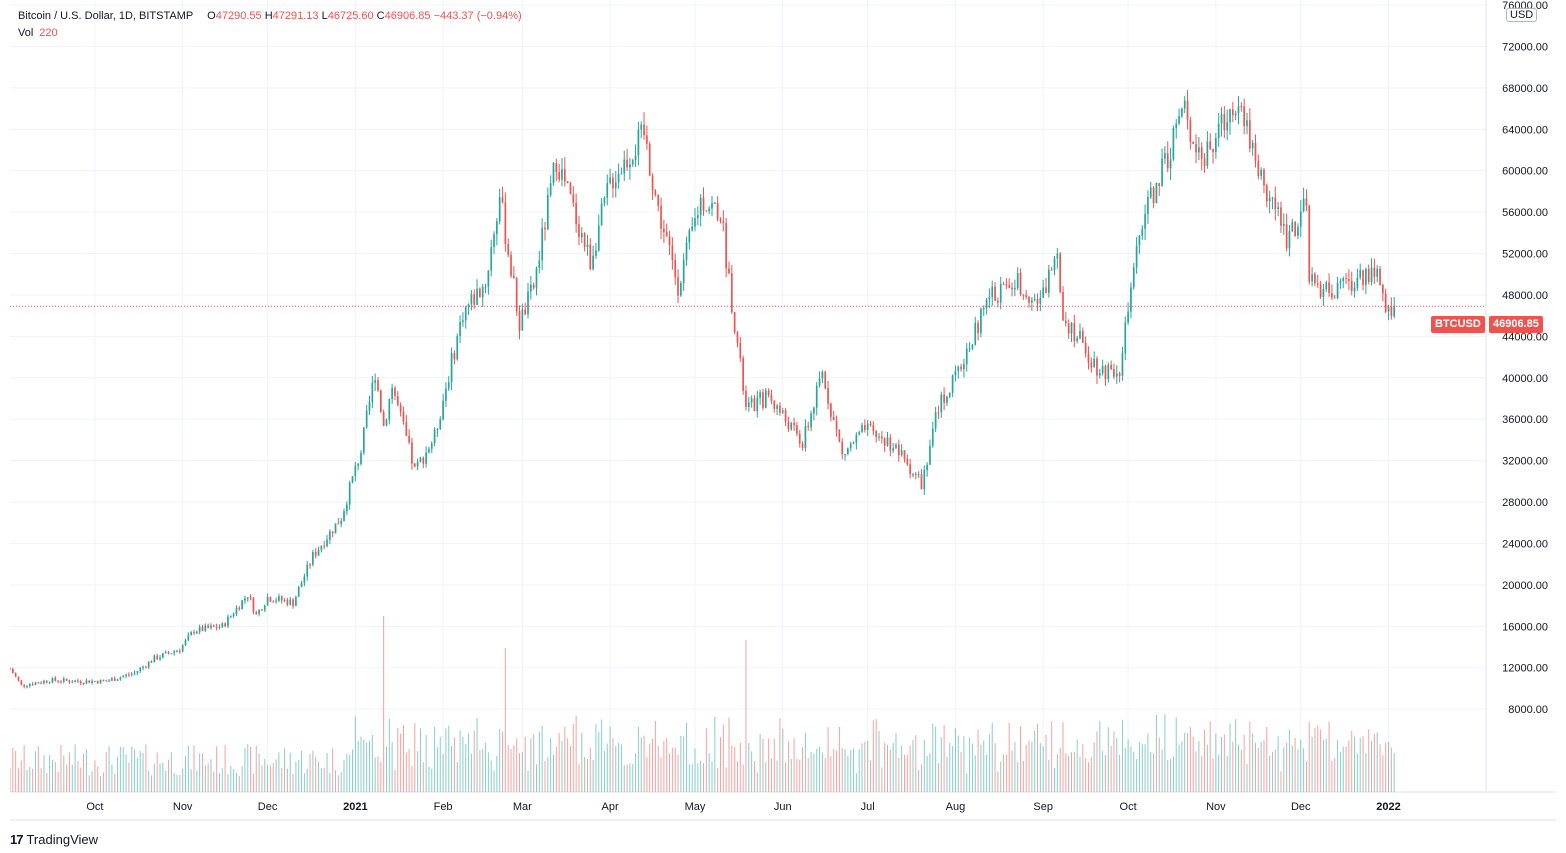 The height and width of the screenshot is (853, 1566). Describe the element at coordinates (1525, 172) in the screenshot. I see `y-tick-label: 60000.00` at that location.